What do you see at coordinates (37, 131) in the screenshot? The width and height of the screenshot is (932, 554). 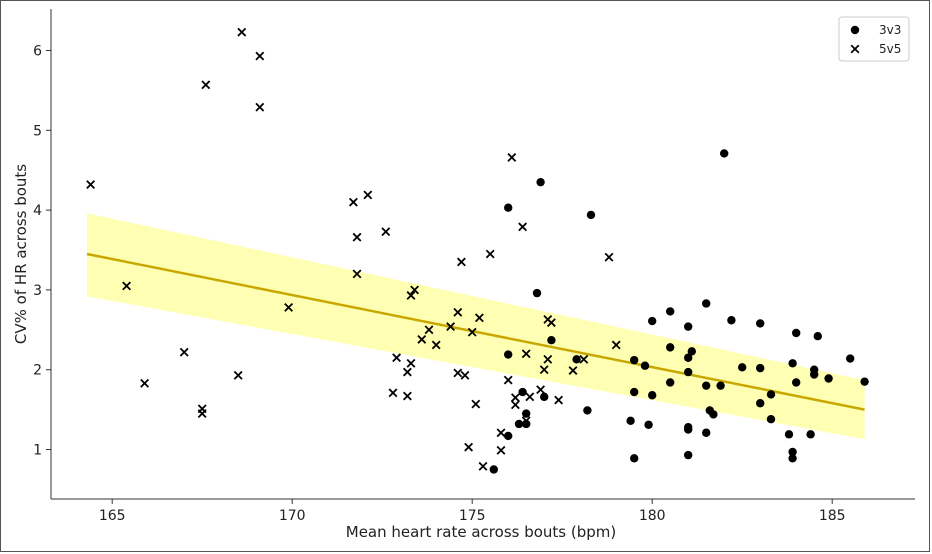 I see `y-tick-label: 5` at bounding box center [37, 131].